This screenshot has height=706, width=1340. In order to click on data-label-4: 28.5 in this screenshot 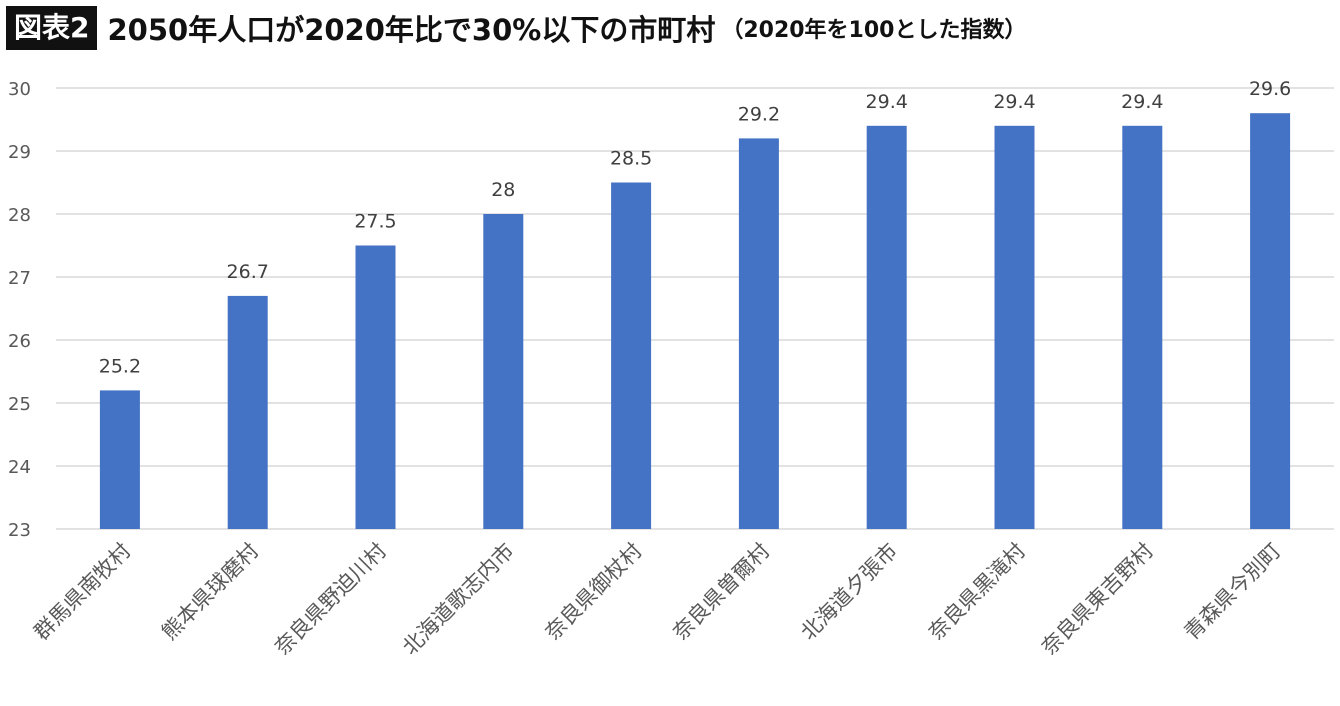, I will do `click(631, 159)`.